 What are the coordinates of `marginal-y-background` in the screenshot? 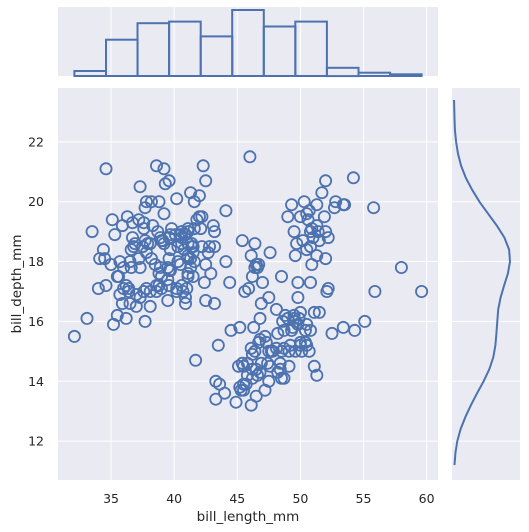 It's located at (486, 284).